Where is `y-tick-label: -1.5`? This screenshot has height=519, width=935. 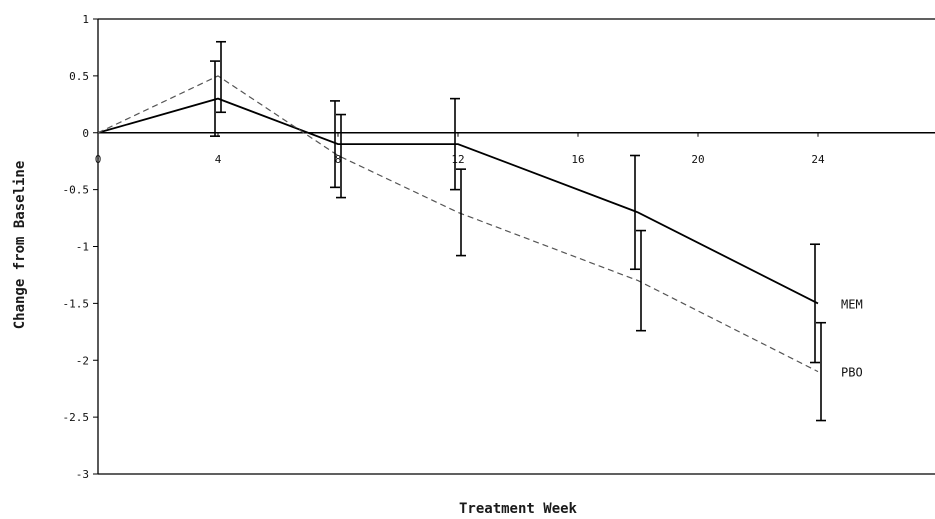
y-tick-label: -1.5 is located at coordinates (76, 303).